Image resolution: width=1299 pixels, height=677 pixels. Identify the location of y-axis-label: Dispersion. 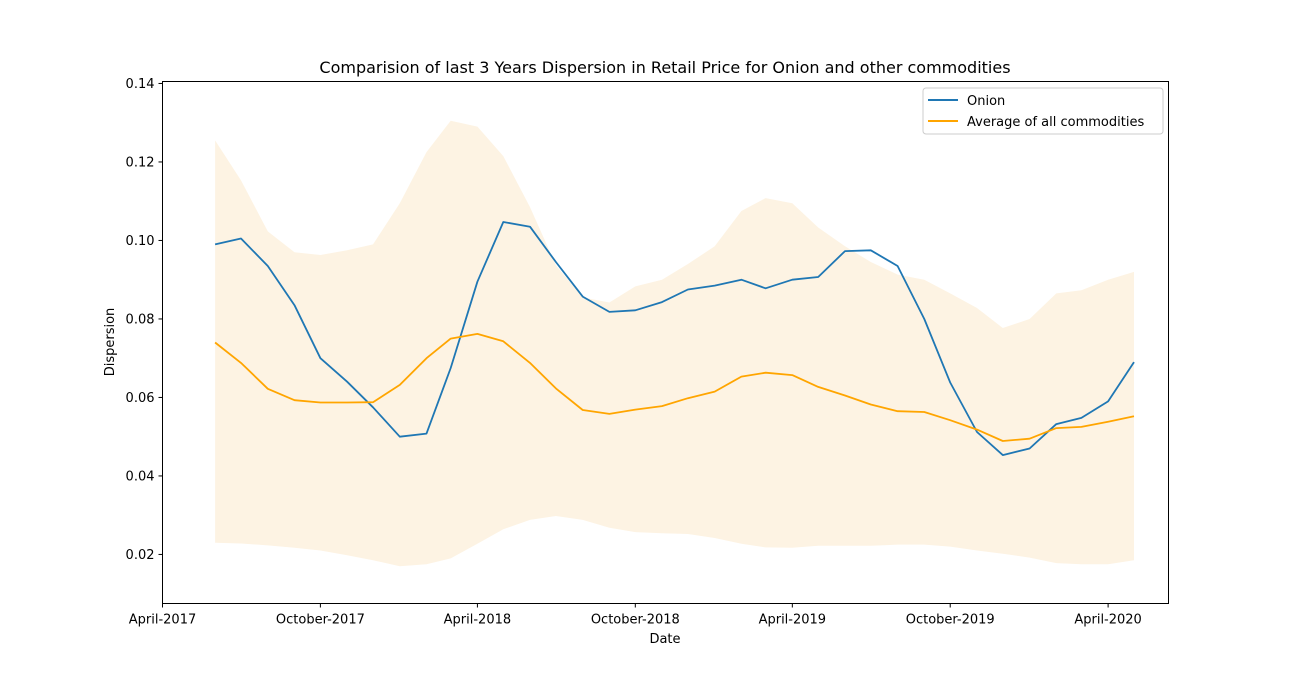
(110, 342).